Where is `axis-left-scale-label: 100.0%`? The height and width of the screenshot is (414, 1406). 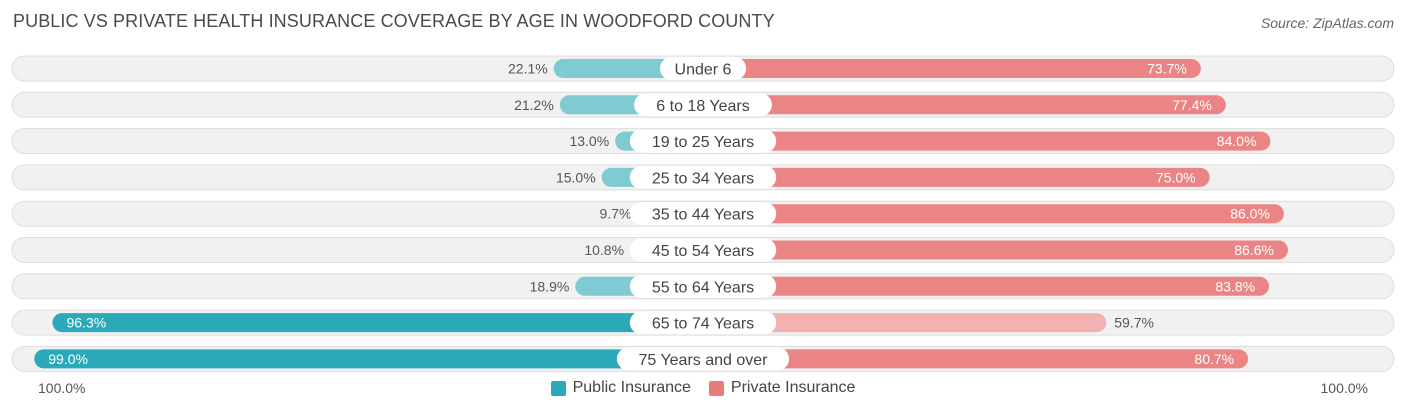 axis-left-scale-label: 100.0% is located at coordinates (62, 388).